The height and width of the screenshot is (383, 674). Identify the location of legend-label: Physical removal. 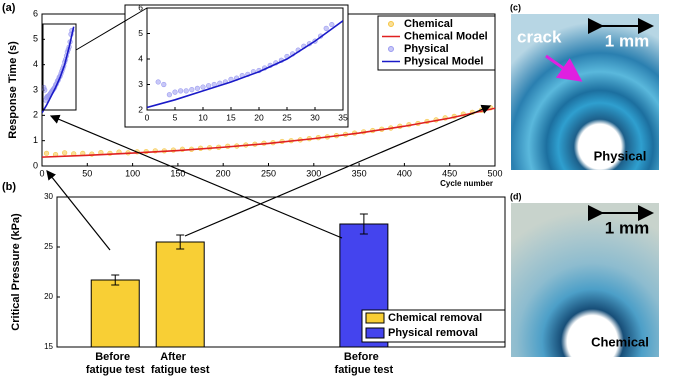
(433, 333).